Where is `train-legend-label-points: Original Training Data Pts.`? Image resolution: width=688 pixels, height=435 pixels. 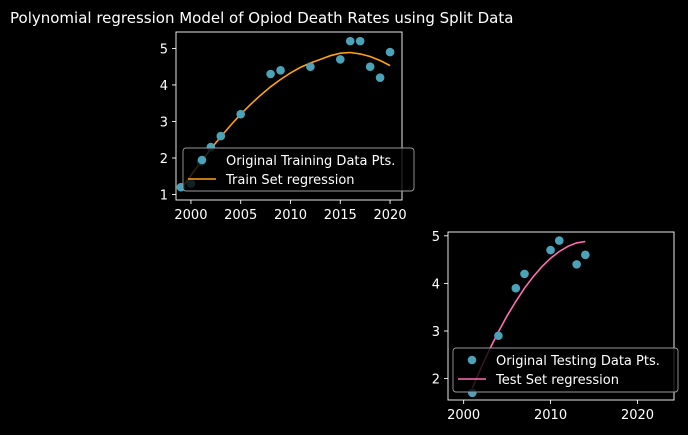
train-legend-label-points: Original Training Data Pts. is located at coordinates (310, 161).